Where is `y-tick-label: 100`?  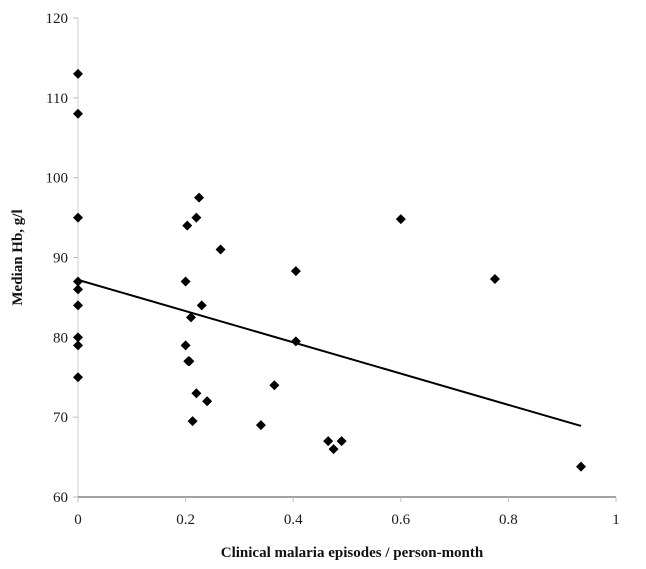 y-tick-label: 100 is located at coordinates (57, 179).